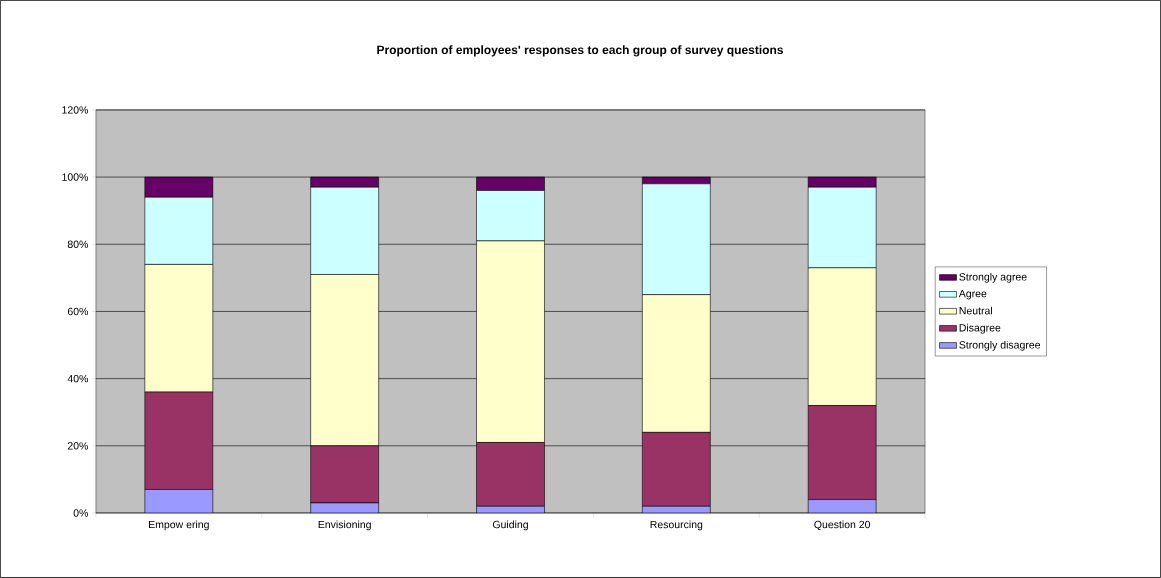  Describe the element at coordinates (81, 513) in the screenshot. I see `y-tick-label: 0%` at that location.